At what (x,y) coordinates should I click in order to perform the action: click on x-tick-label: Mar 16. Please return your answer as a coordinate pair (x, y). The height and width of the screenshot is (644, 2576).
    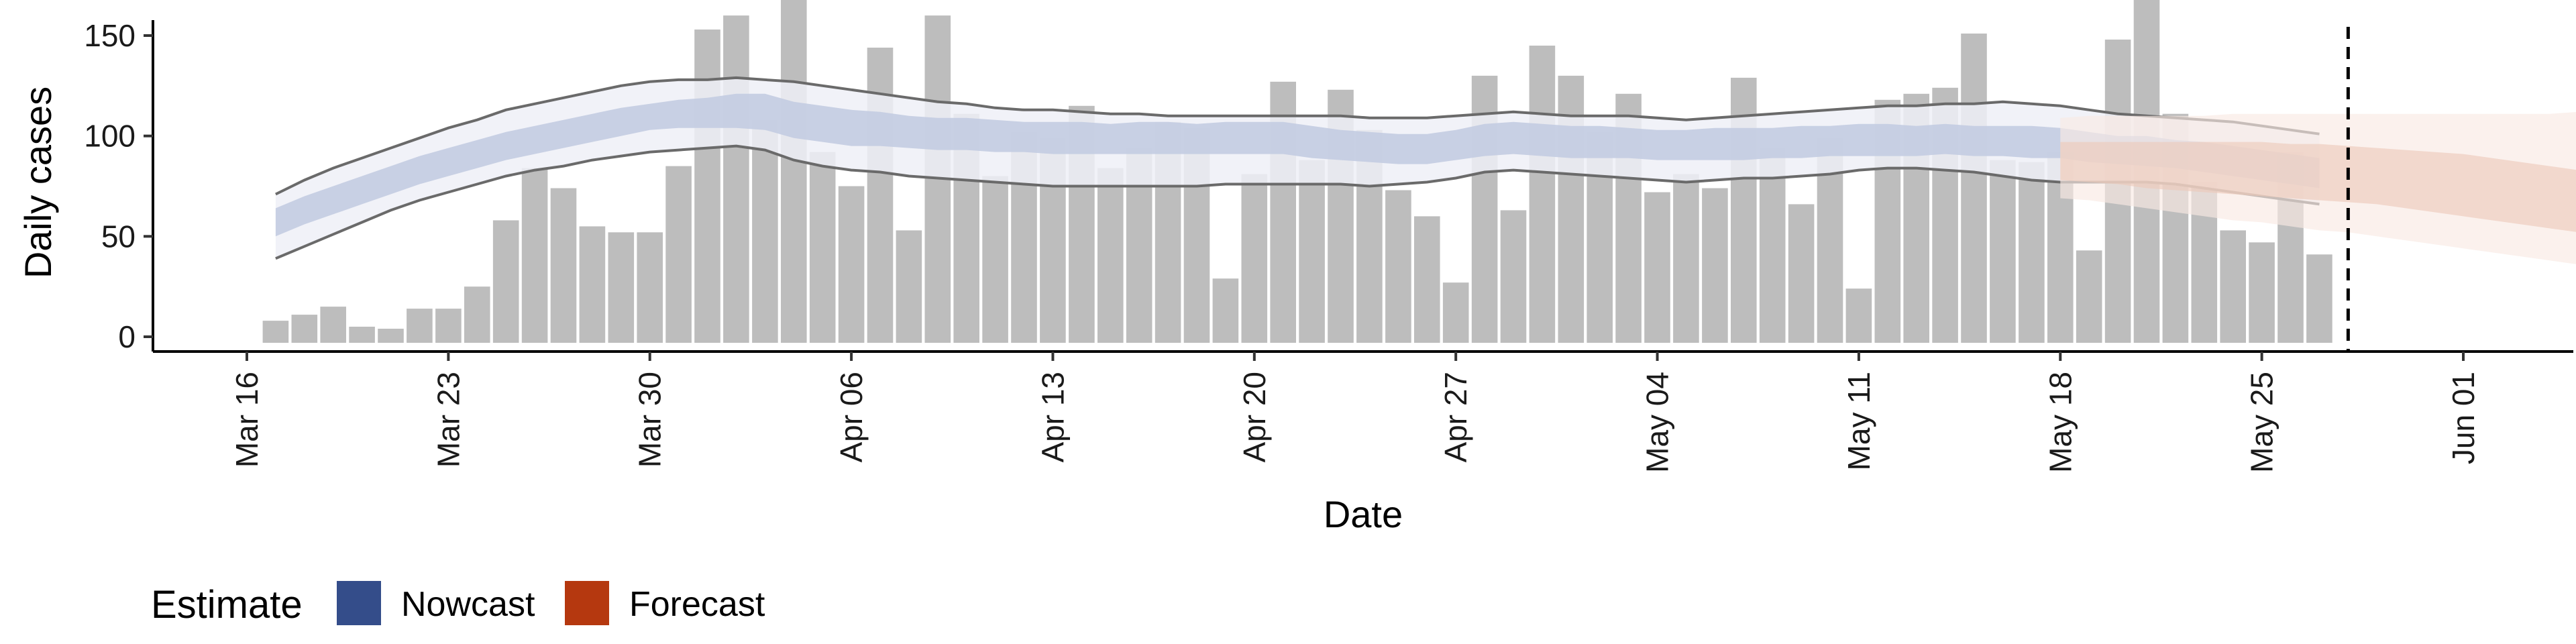
    Looking at the image, I should click on (246, 420).